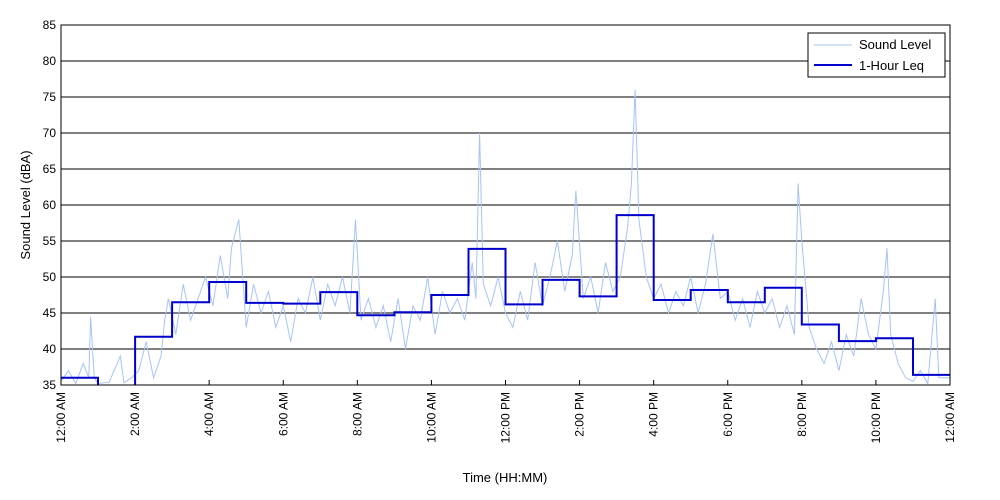 This screenshot has width=1000, height=500. Describe the element at coordinates (25, 204) in the screenshot. I see `y-axis-title: Sound Level (dBA)` at that location.